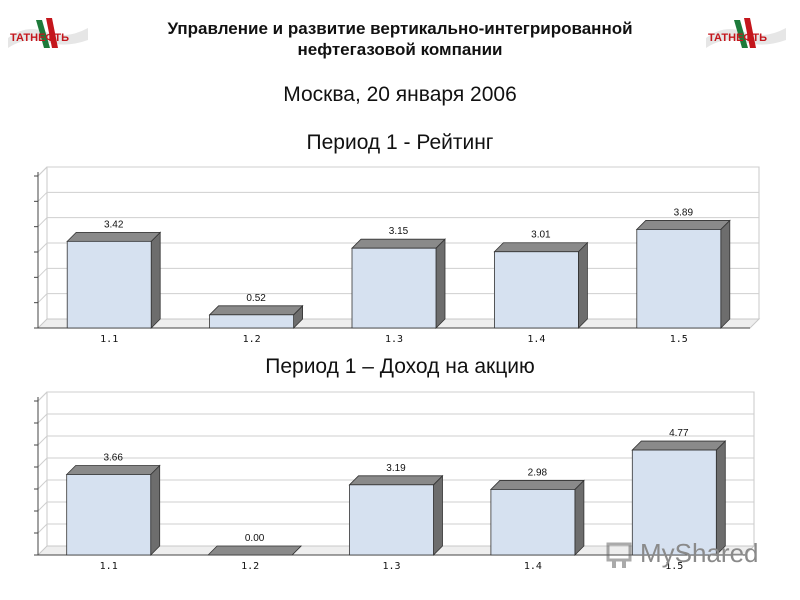 This screenshot has height=600, width=800. I want to click on bar-value-label: 0.52, so click(256, 298).